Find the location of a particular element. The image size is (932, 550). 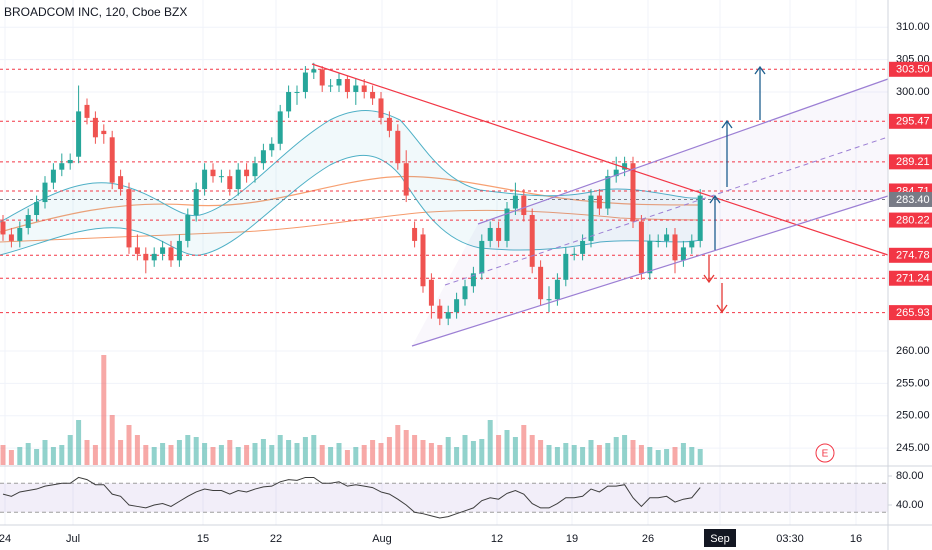

rsi-band-fill is located at coordinates (444, 498).